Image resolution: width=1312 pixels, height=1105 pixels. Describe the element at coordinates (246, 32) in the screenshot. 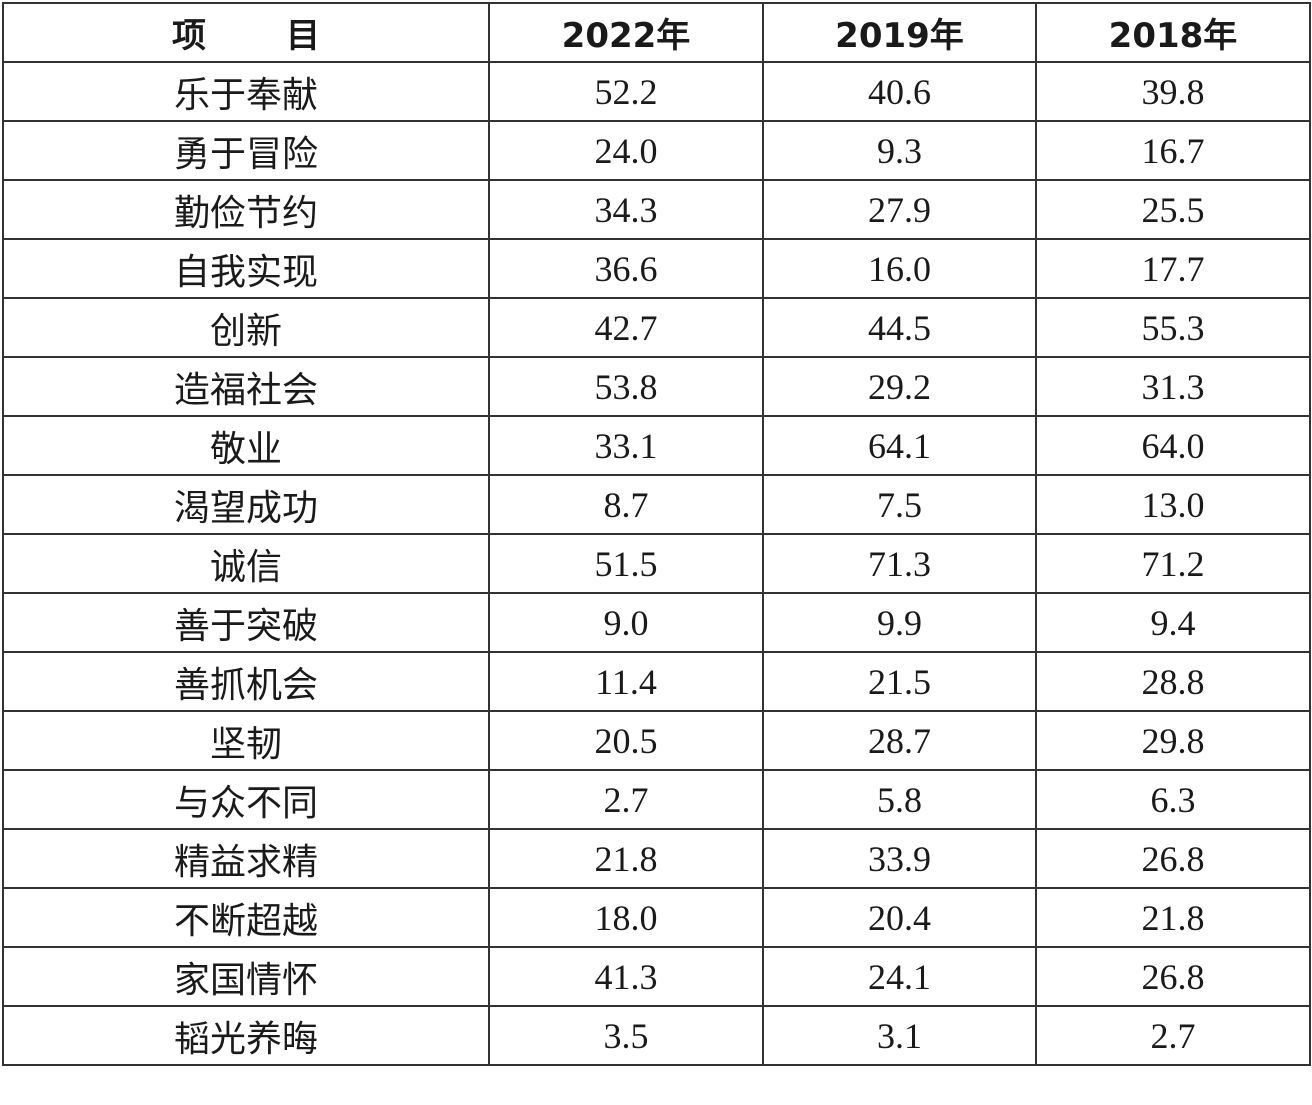

I see `header-cell: 项目` at that location.